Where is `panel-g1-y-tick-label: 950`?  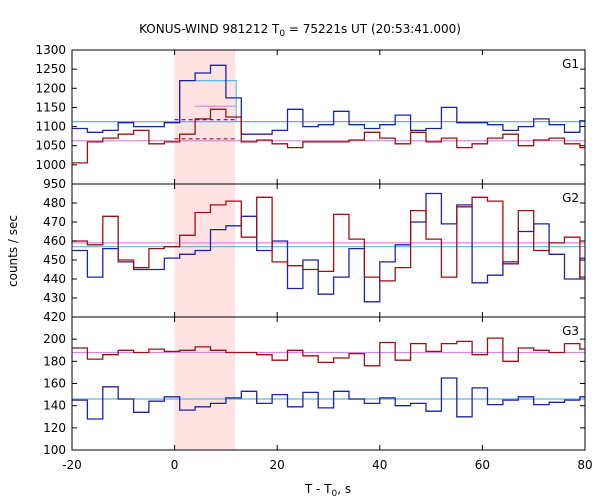
panel-g1-y-tick-label: 950 is located at coordinates (54, 184).